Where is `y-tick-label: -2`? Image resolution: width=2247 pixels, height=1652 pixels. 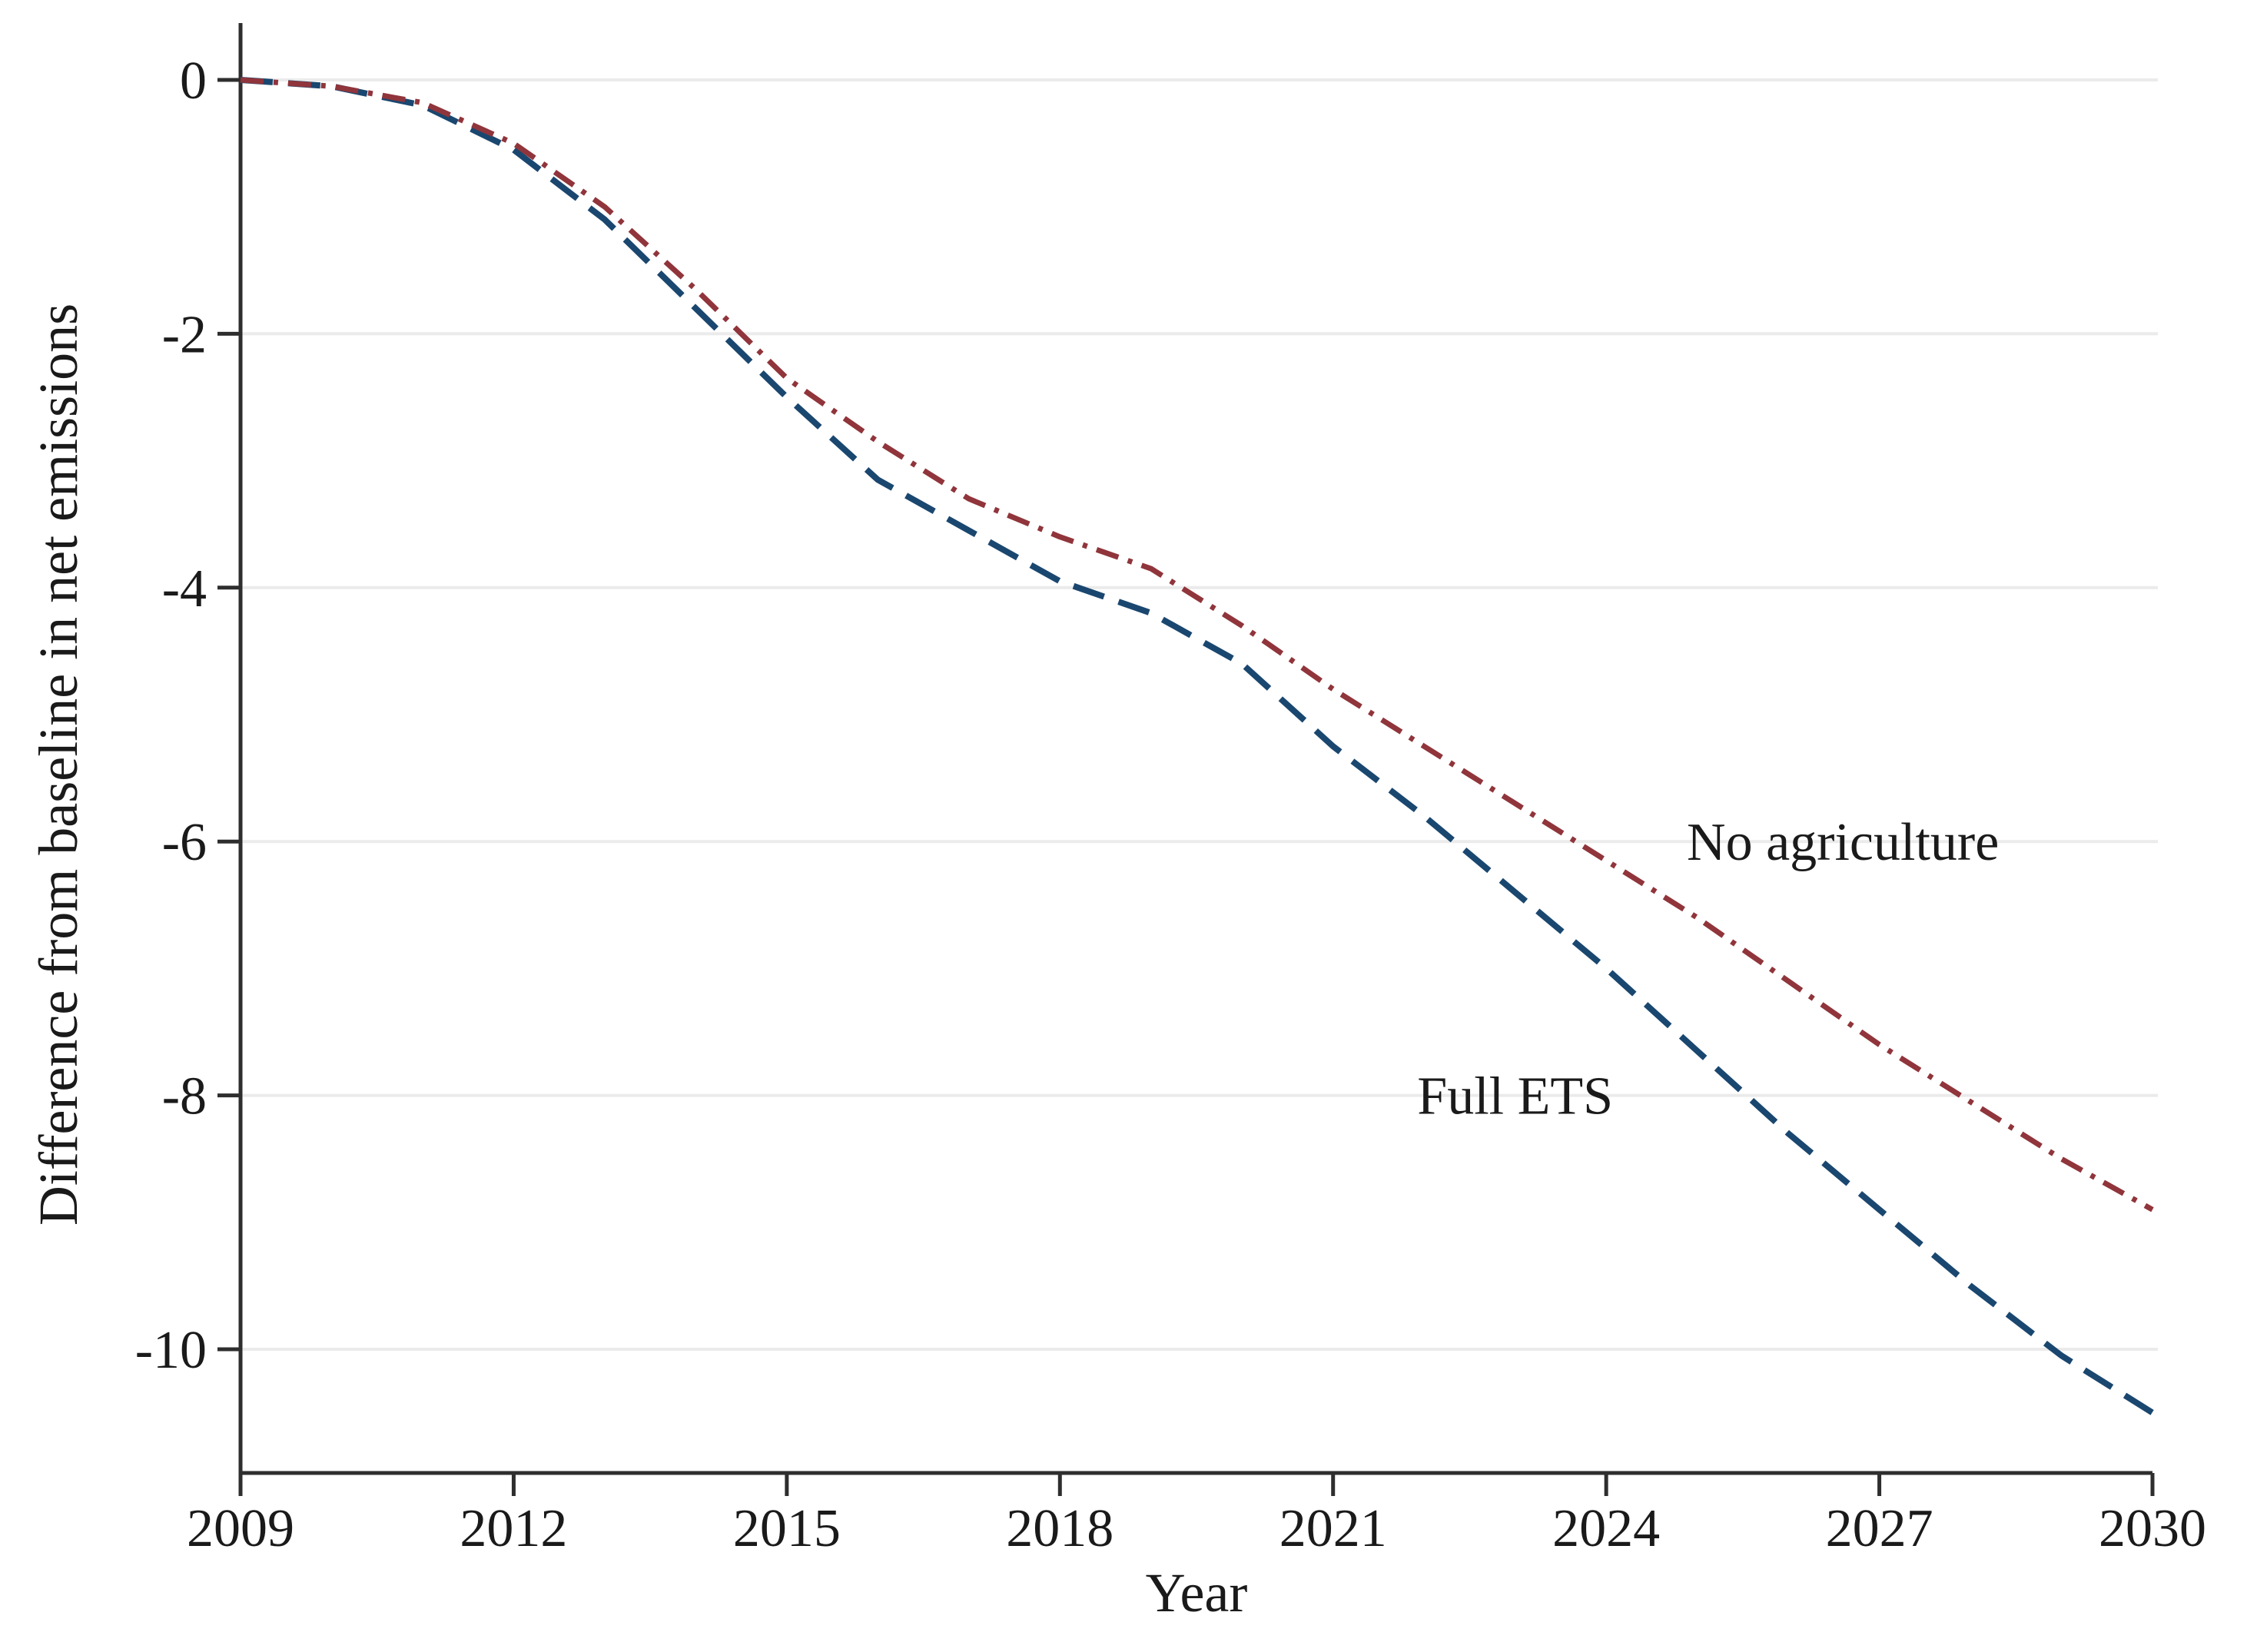 y-tick-label: -2 is located at coordinates (184, 334).